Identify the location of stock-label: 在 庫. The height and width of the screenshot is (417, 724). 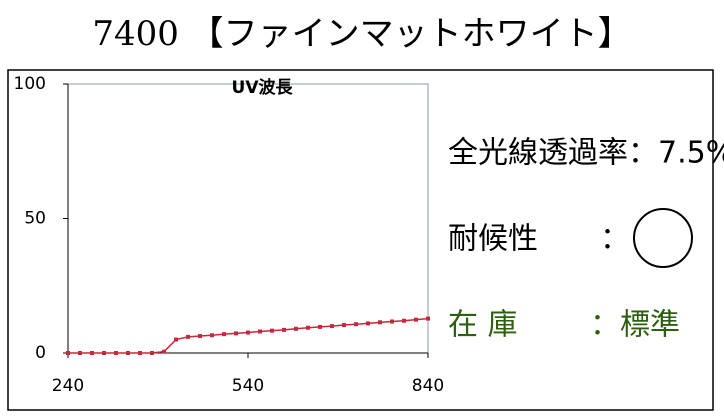
(483, 325).